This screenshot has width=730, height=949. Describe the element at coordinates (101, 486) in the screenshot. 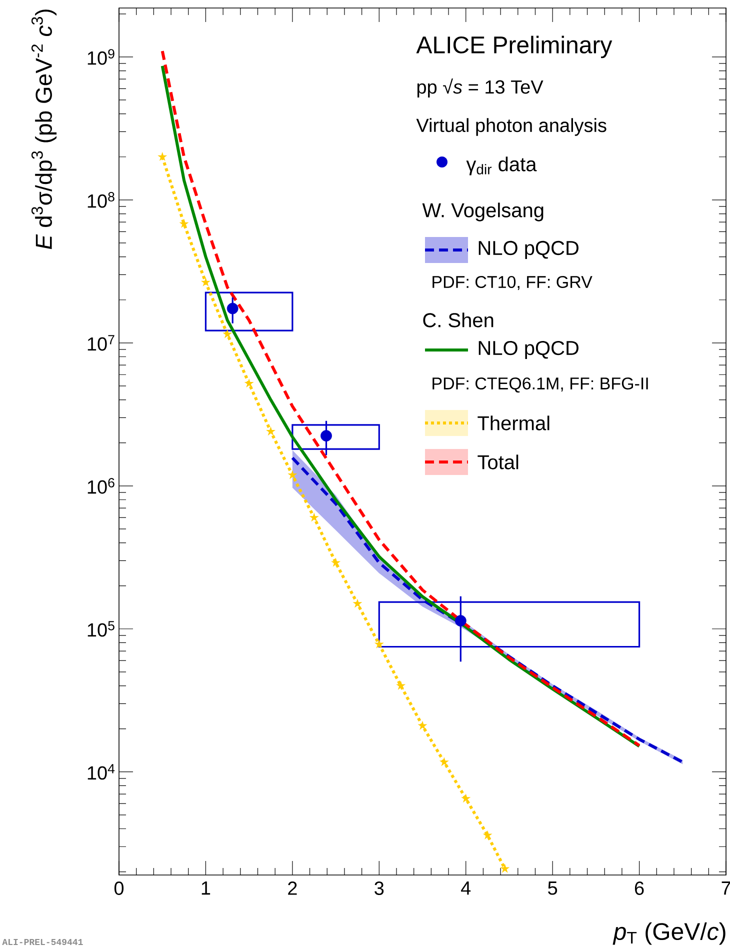

I see `y-tick-label: 10$^{6}$` at that location.